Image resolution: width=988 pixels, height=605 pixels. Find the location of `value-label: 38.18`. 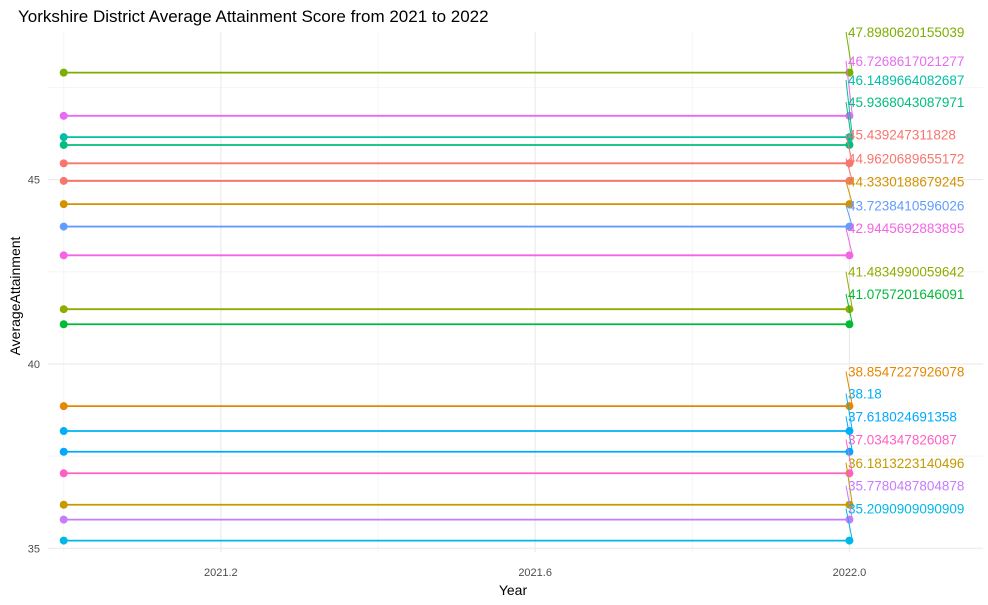

value-label: 38.18 is located at coordinates (865, 393).